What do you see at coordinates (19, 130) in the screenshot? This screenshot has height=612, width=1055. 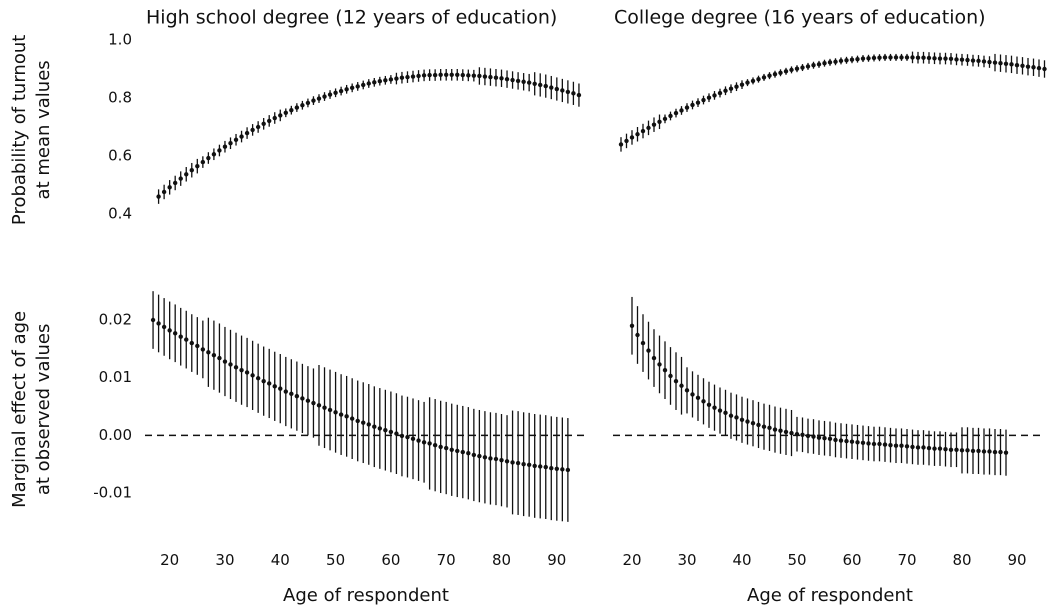 I see `y-axis-label: Probability of turnout` at bounding box center [19, 130].